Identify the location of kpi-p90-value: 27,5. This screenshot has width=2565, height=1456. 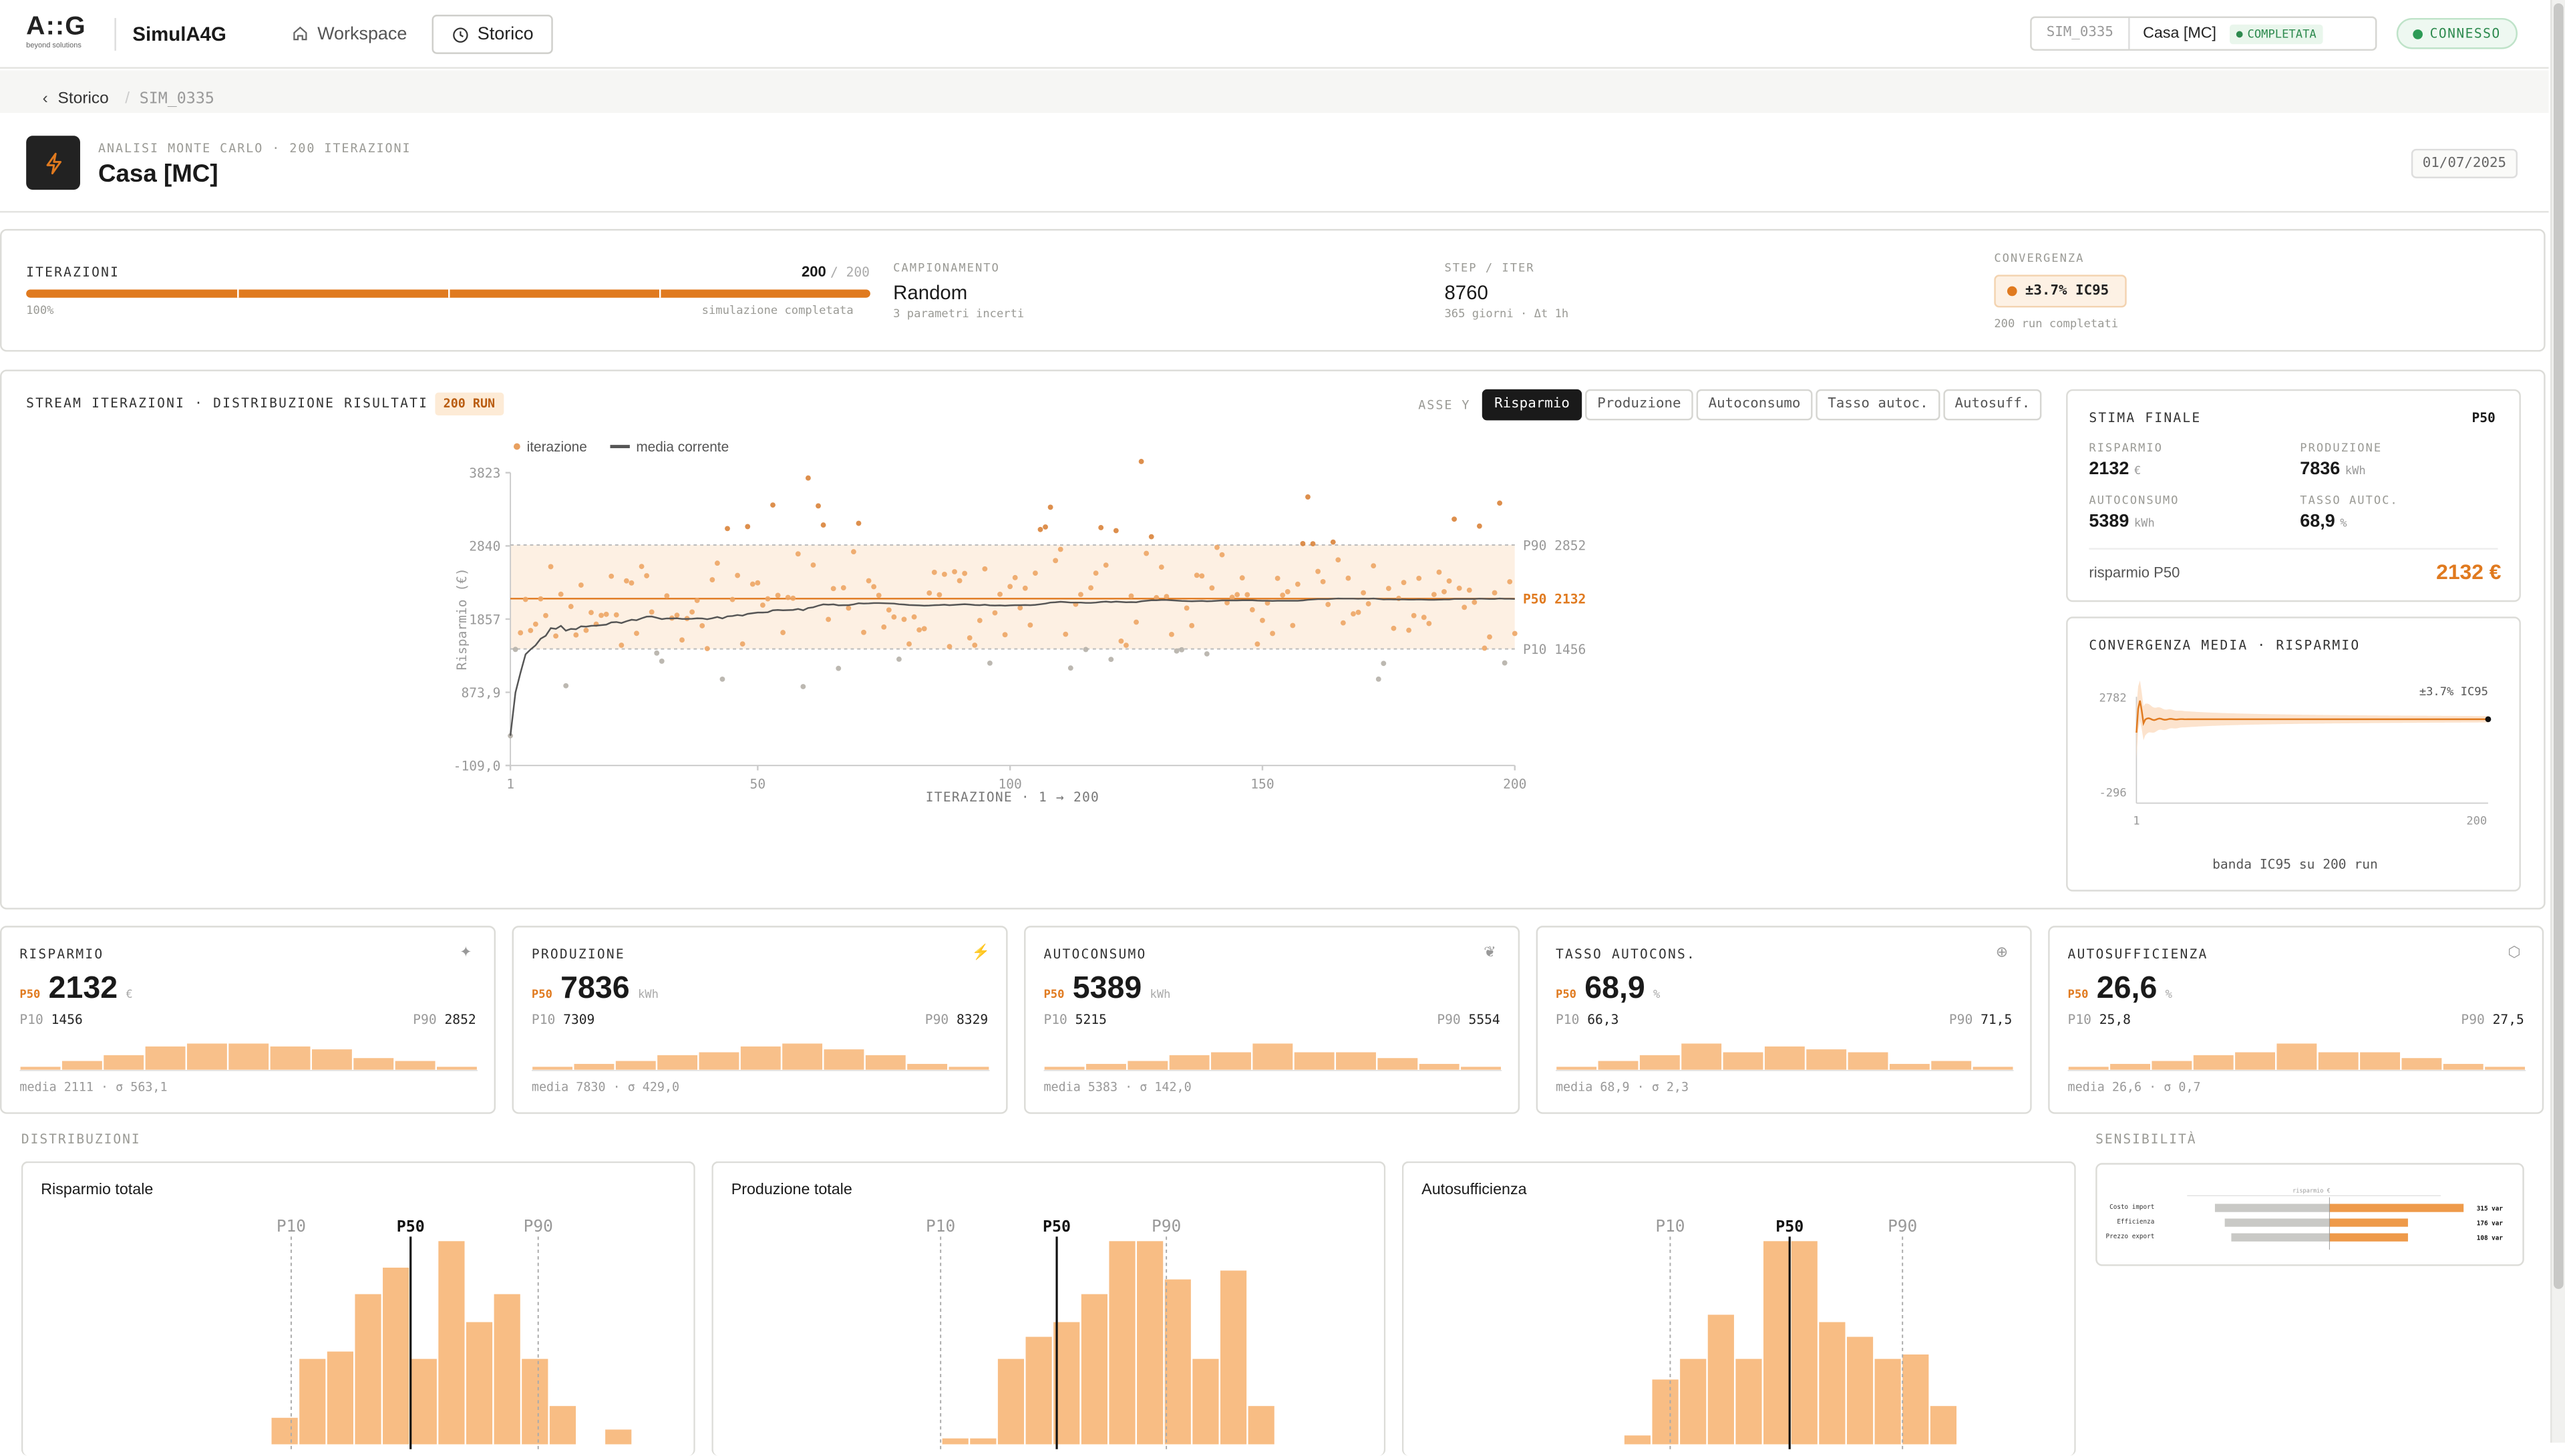
(2508, 1020).